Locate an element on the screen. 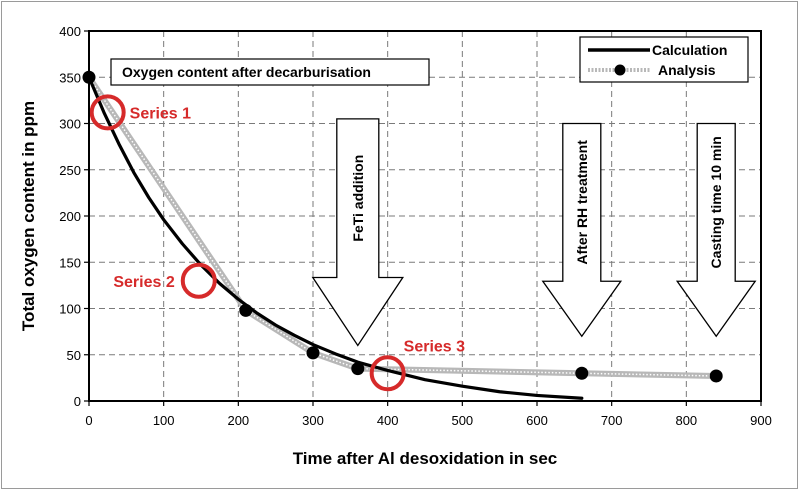 The image size is (801, 492). x-tick-label: 200 is located at coordinates (238, 420).